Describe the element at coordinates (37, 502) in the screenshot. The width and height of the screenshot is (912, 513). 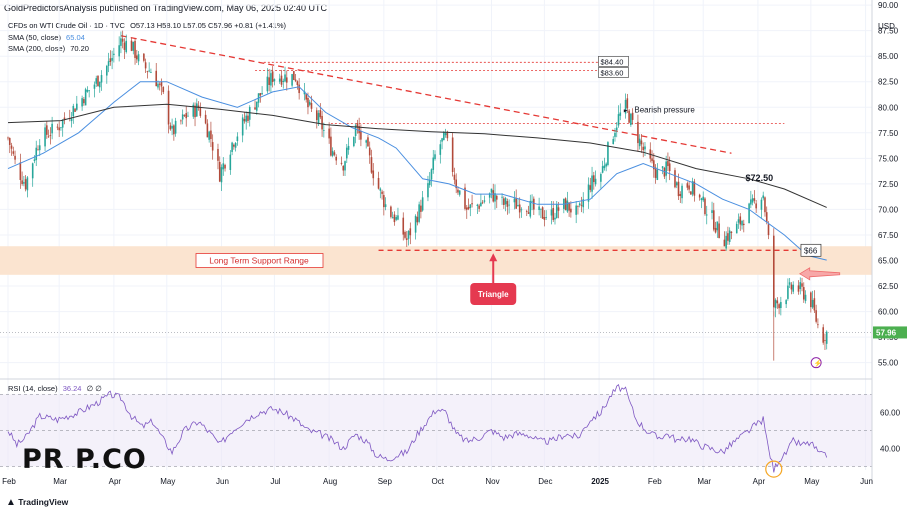
I see `tradingview-footer: ▲ TradingView` at that location.